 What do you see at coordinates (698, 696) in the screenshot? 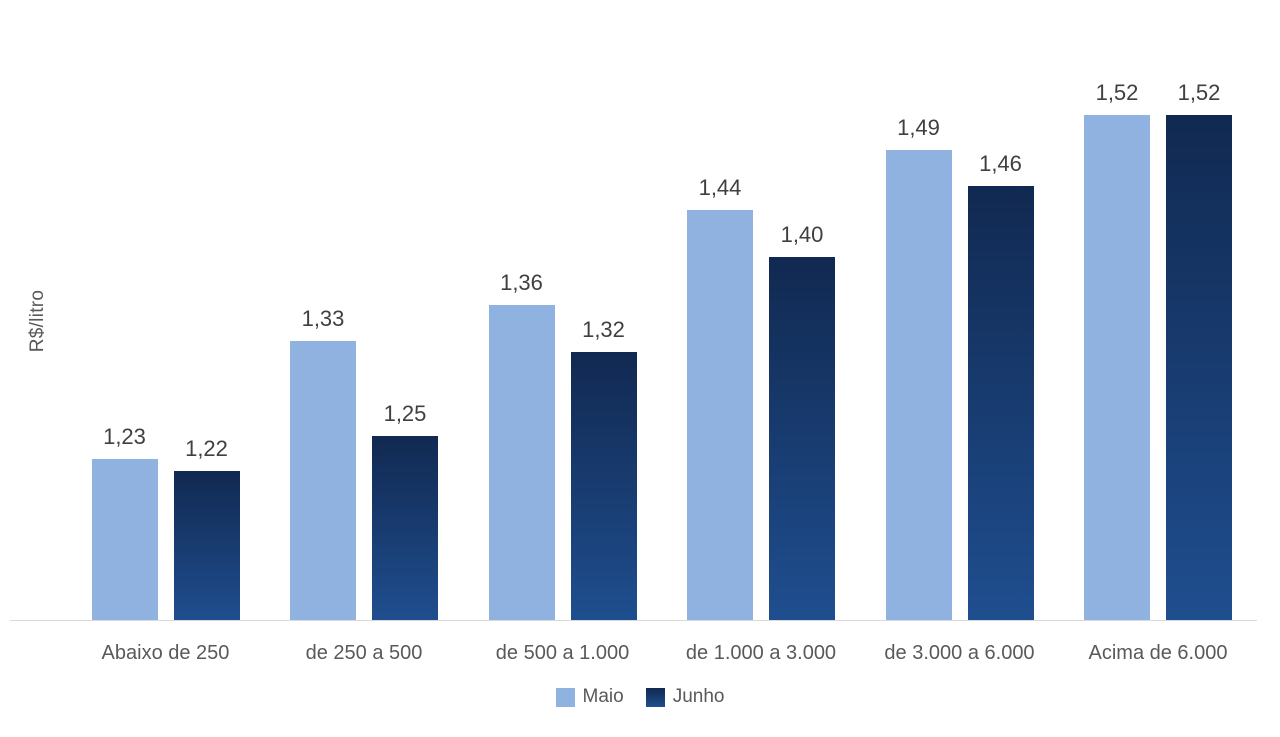
I see `legend-label-junho: Junho` at bounding box center [698, 696].